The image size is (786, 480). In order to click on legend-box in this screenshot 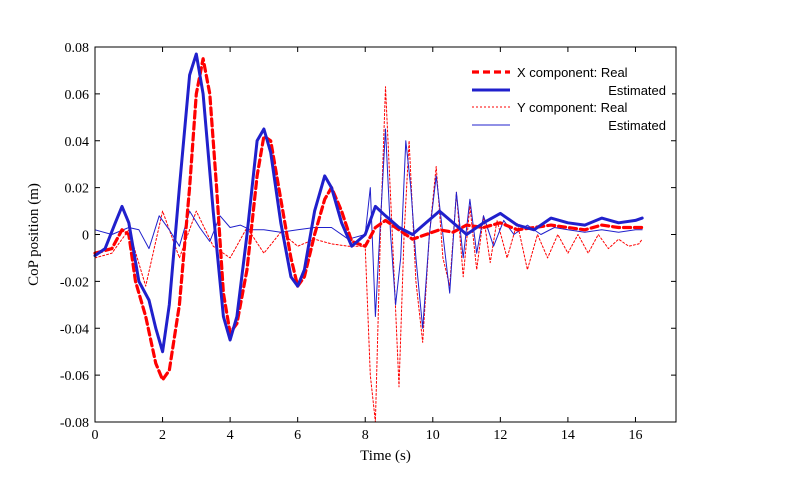, I will do `click(569, 98)`.